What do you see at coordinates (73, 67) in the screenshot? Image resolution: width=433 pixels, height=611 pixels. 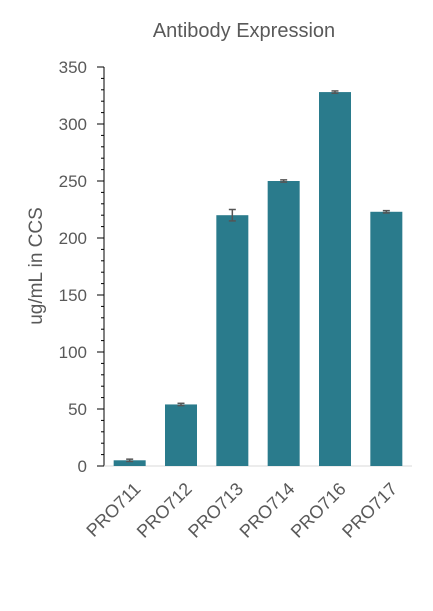 I see `y-tick-label: 350` at bounding box center [73, 67].